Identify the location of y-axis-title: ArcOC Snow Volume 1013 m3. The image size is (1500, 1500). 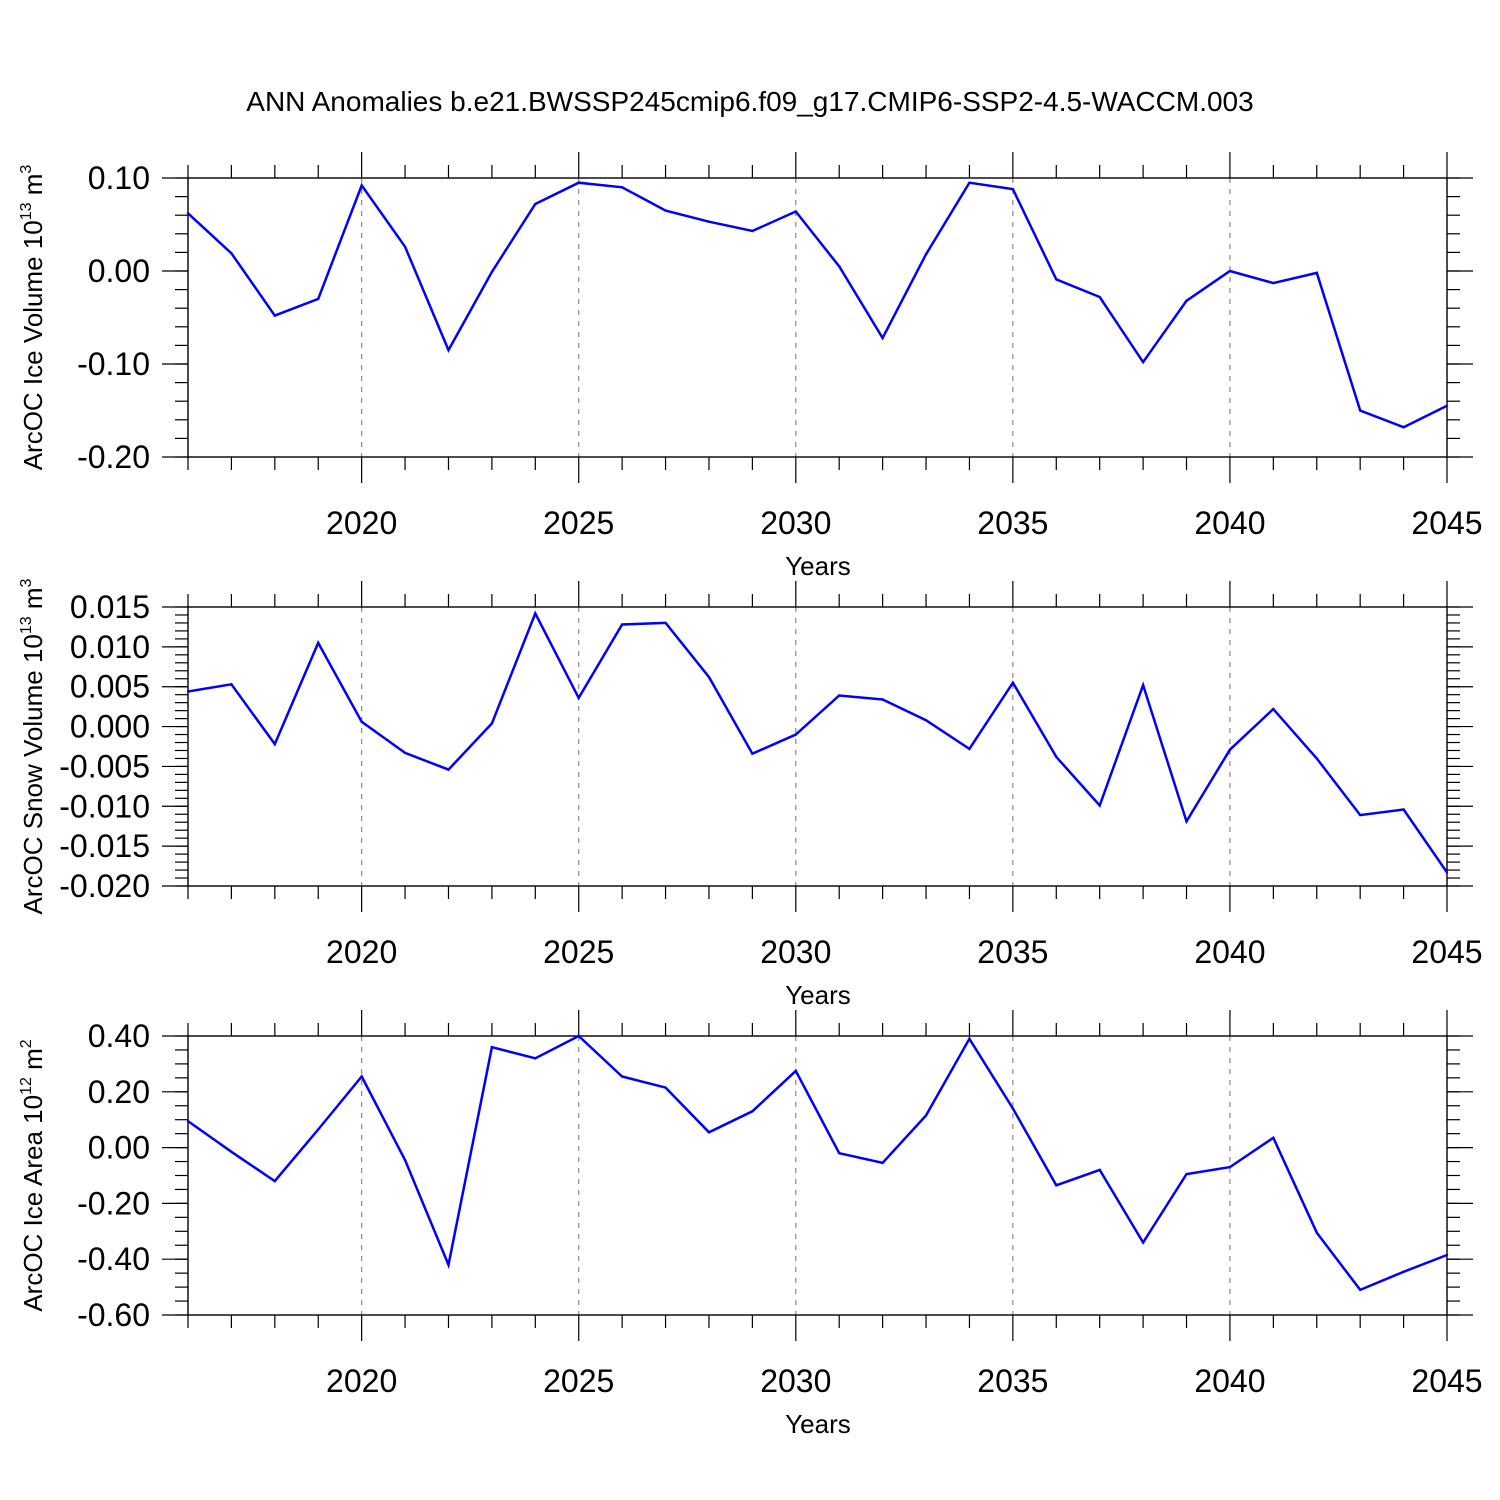
(33, 746).